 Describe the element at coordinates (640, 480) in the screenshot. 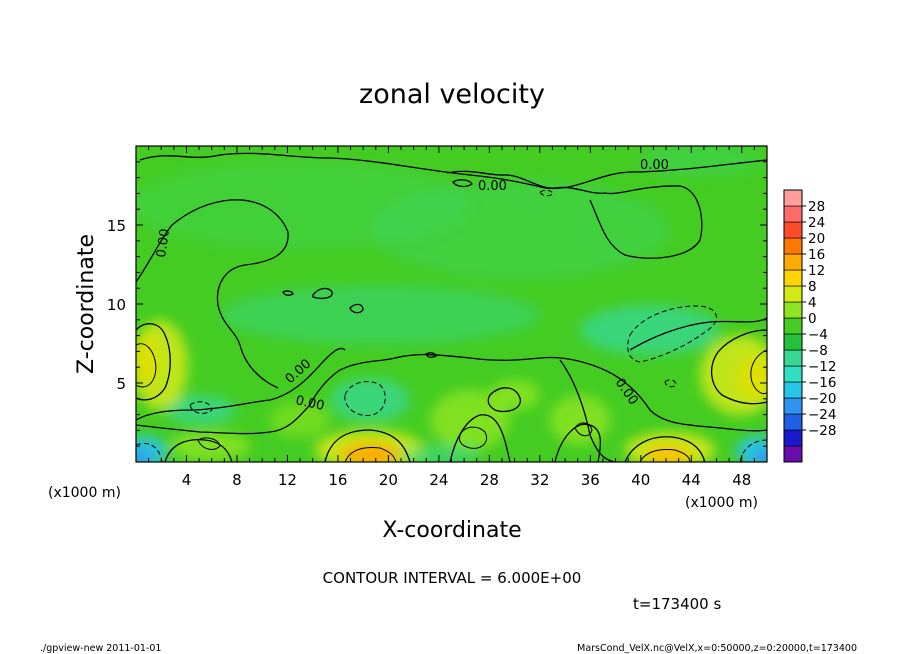

I see `x-tick-label: 40` at that location.